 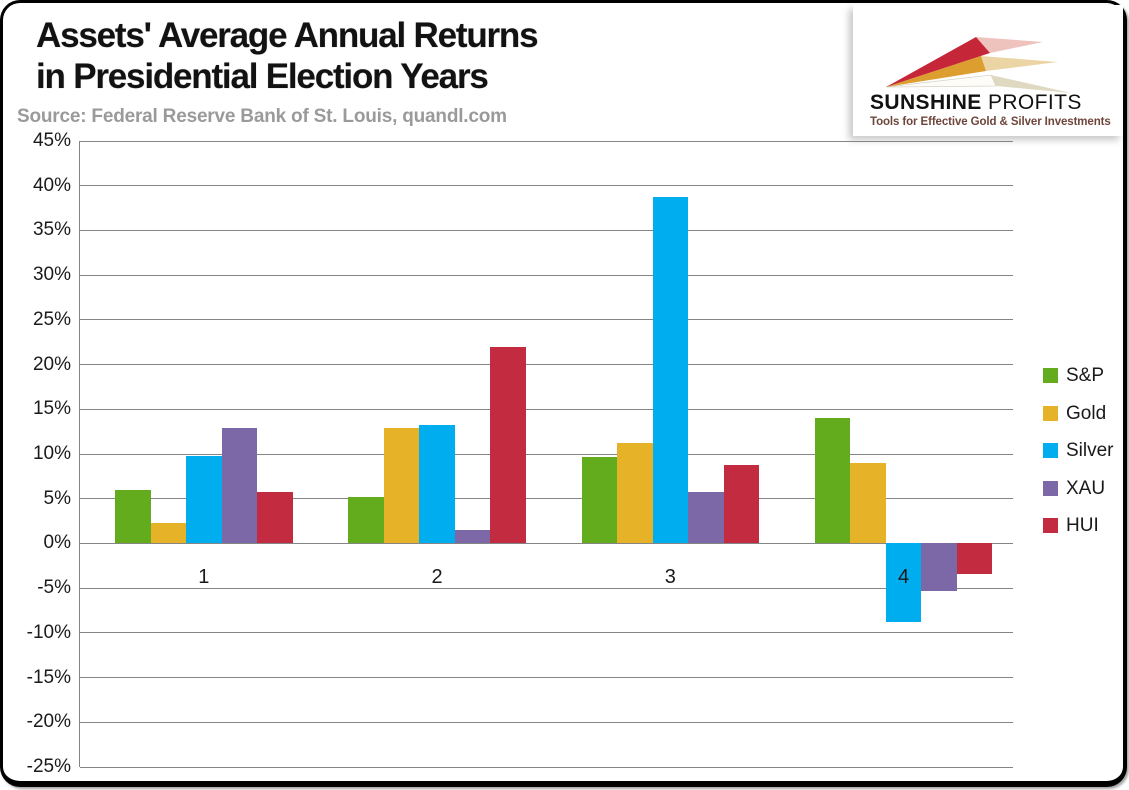 I want to click on legend-item-sp: S&P, so click(x=1078, y=375).